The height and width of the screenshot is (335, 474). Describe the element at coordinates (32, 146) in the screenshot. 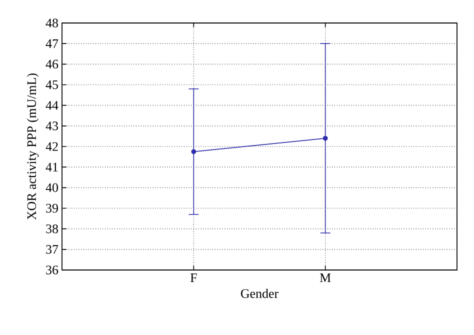

I see `y-axis-title: XOR activity PPP (mU/mL)` at that location.